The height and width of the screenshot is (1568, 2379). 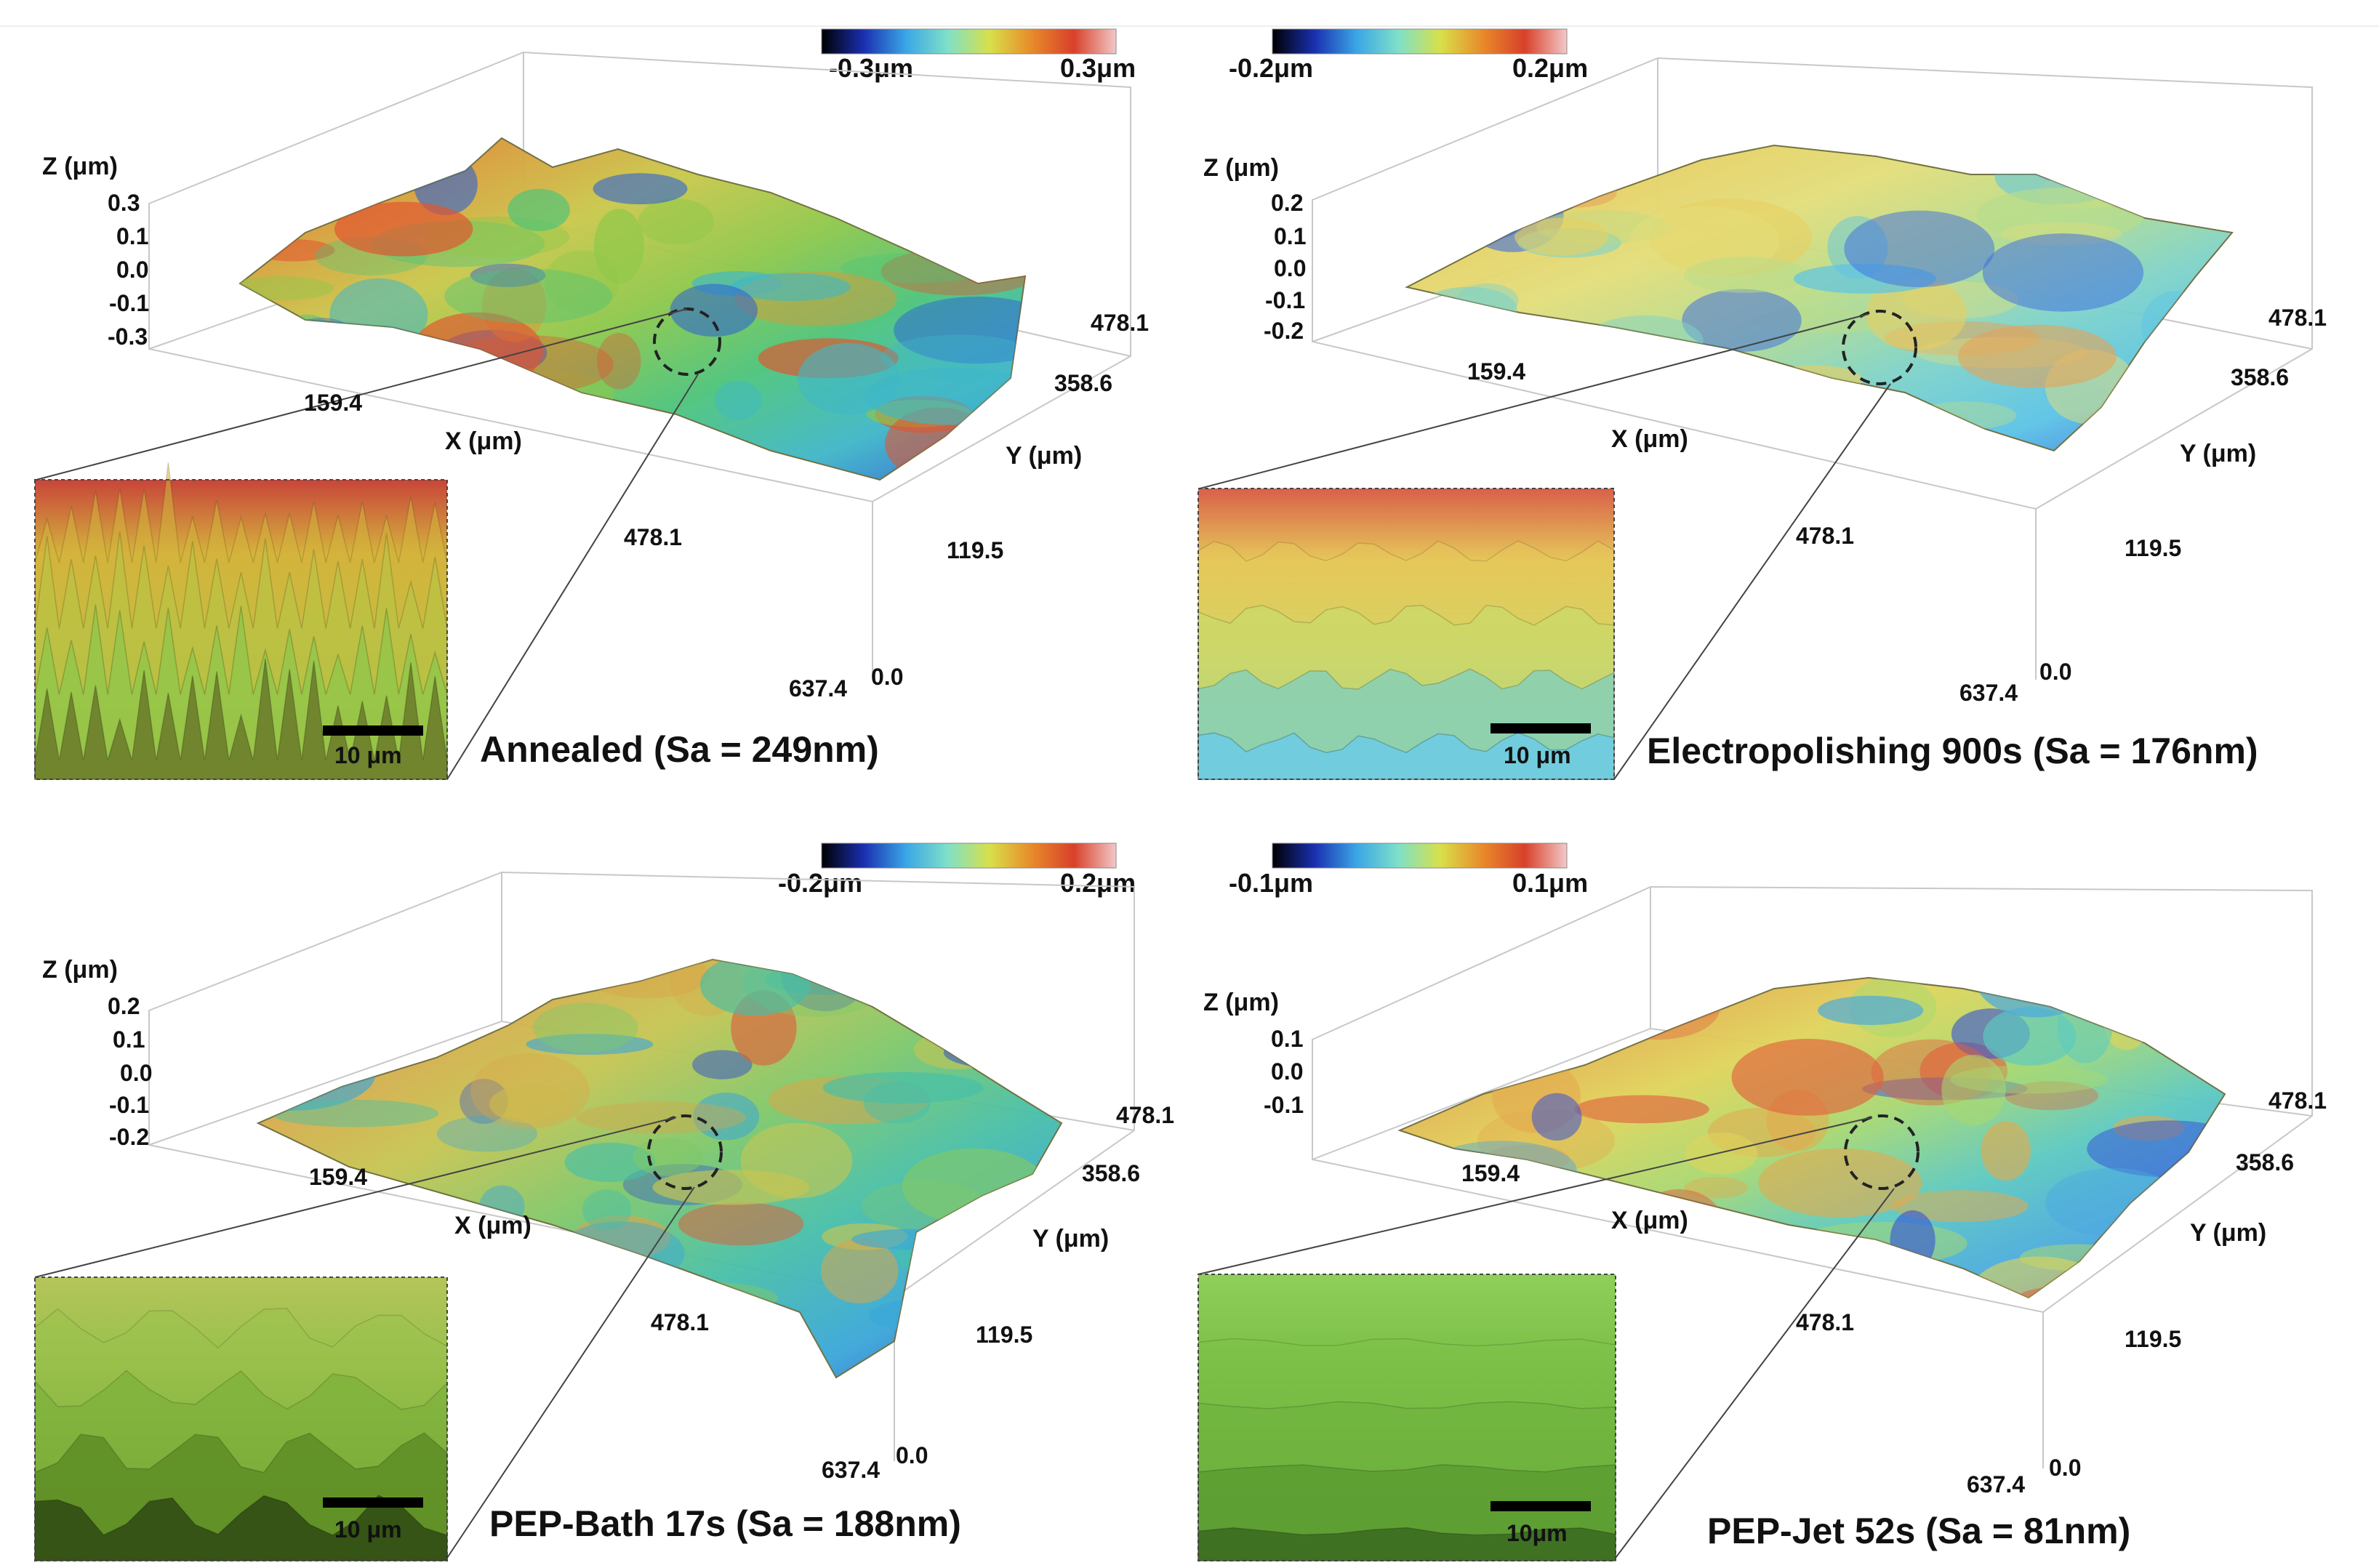 I want to click on colorbar: -0.1μm 0.1μm, so click(x=1408, y=870).